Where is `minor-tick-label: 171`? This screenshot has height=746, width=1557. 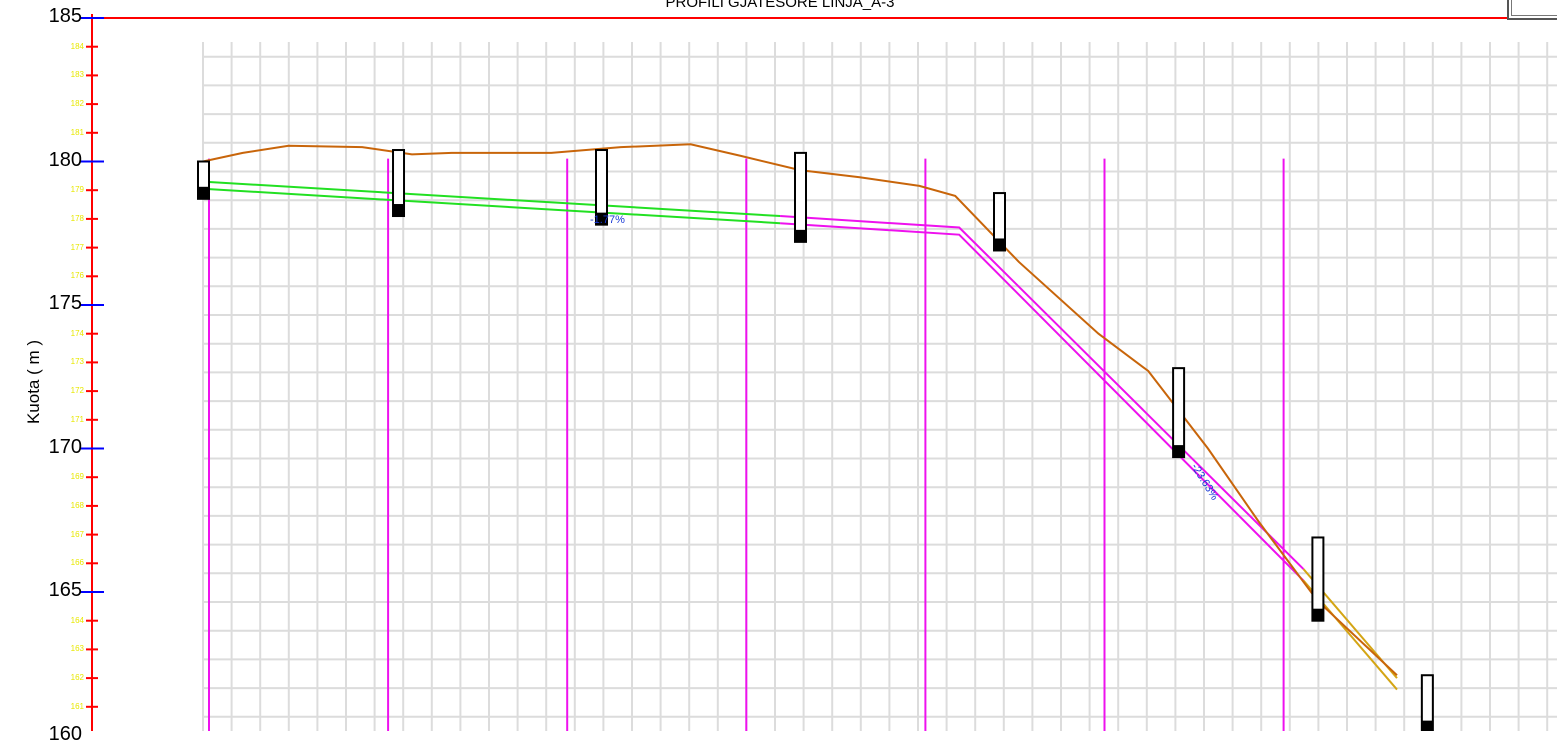 minor-tick-label: 171 is located at coordinates (77, 419).